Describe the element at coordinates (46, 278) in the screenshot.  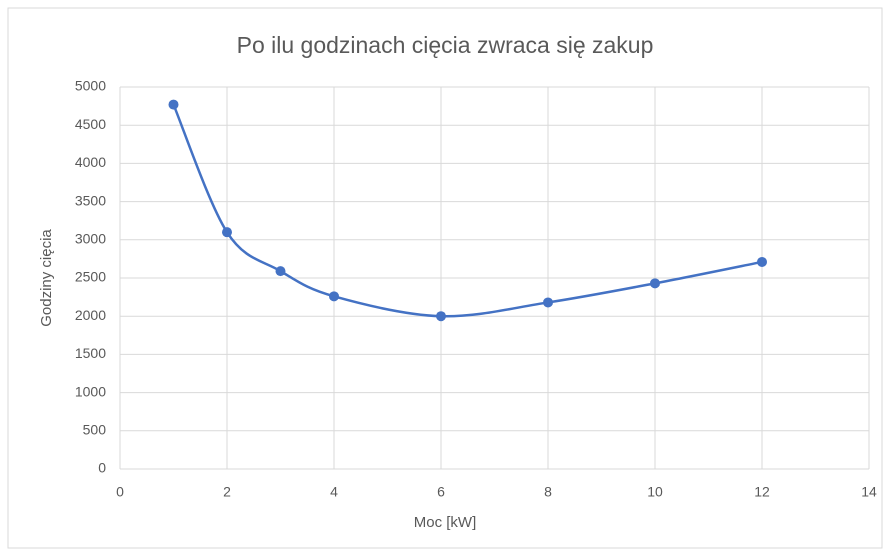
I see `y-axis-label: Godziny cięcia` at that location.